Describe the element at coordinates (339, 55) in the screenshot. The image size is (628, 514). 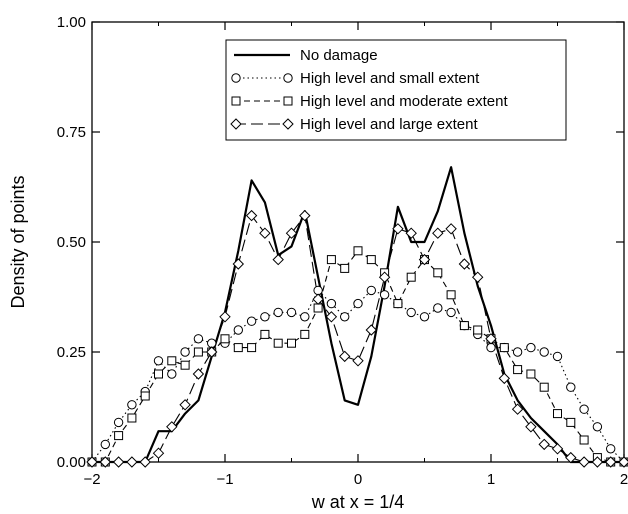
I see `legend-label-1: No damage` at that location.